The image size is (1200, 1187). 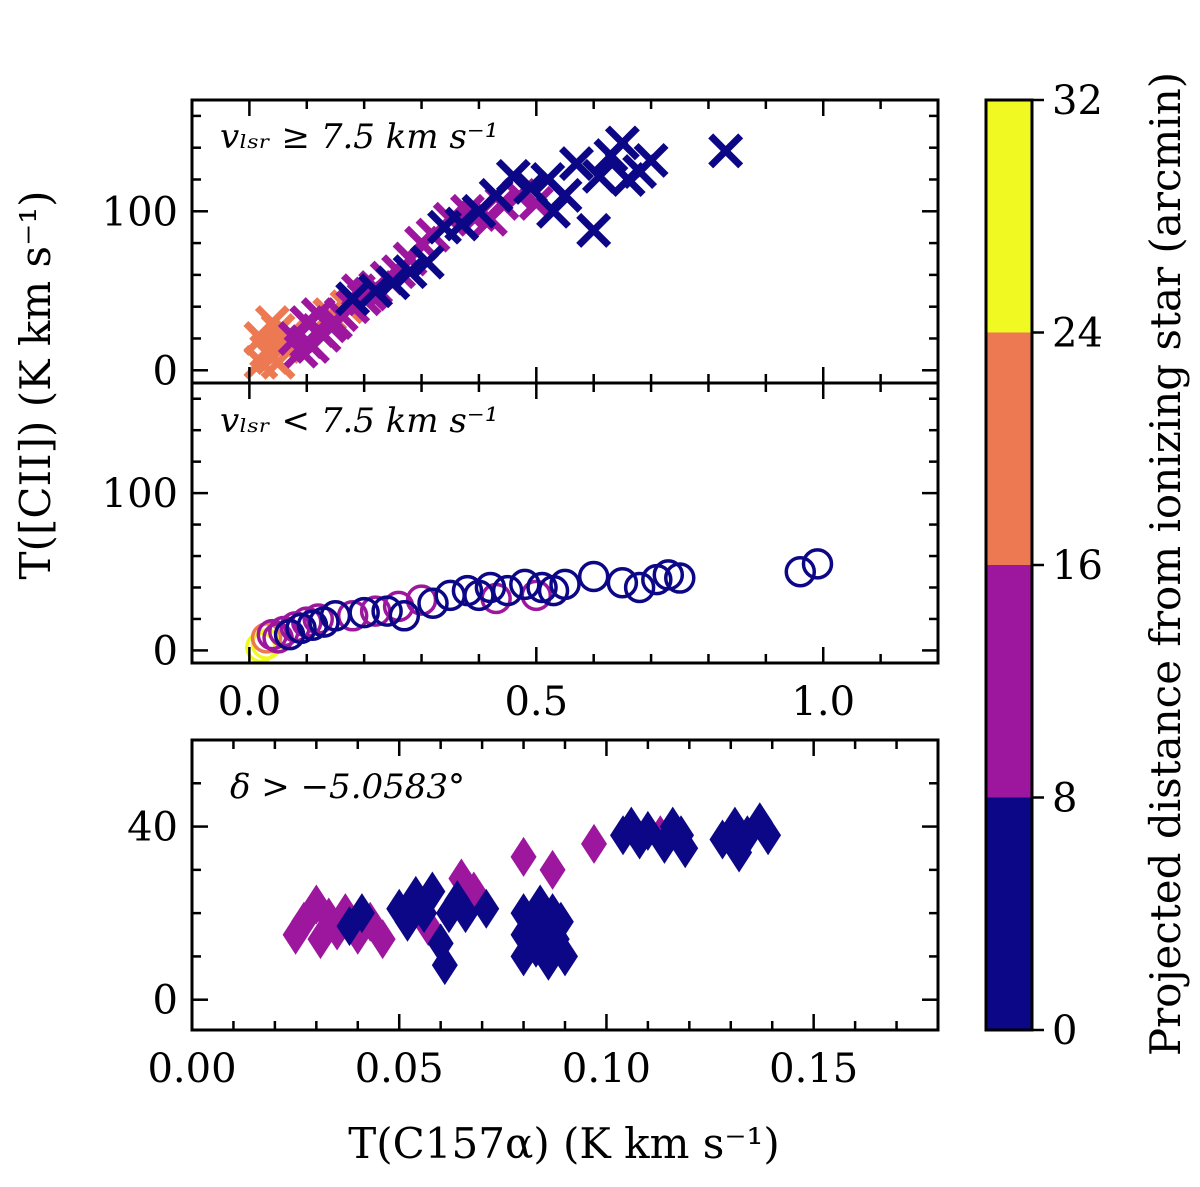 I want to click on y-tick-label-bottom: 0, so click(x=165, y=1001).